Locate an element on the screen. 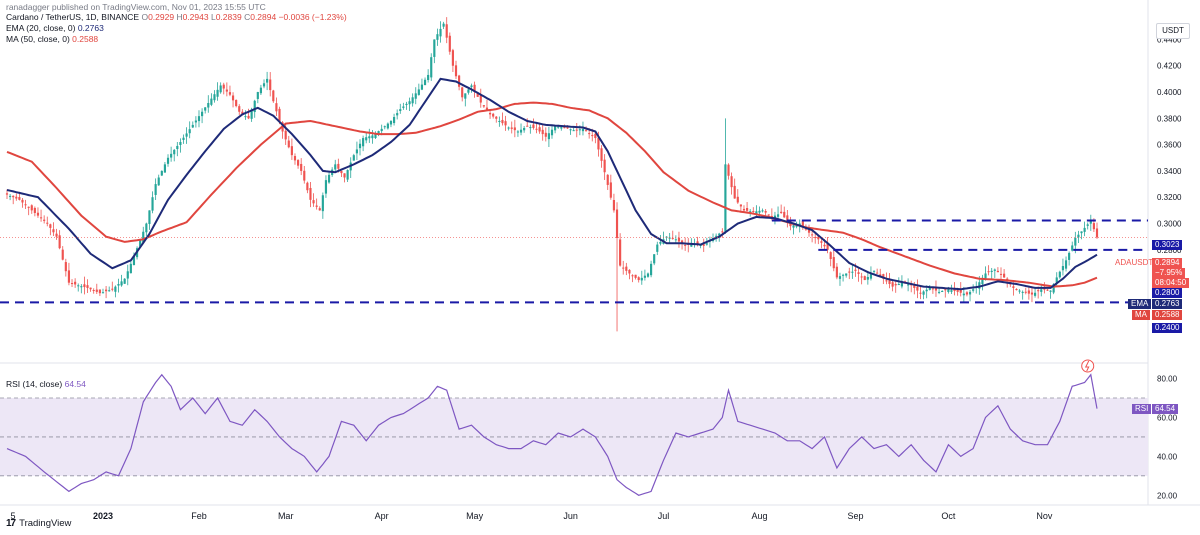 The width and height of the screenshot is (1200, 535). footer-brand: 17 TradingView is located at coordinates (38, 523).